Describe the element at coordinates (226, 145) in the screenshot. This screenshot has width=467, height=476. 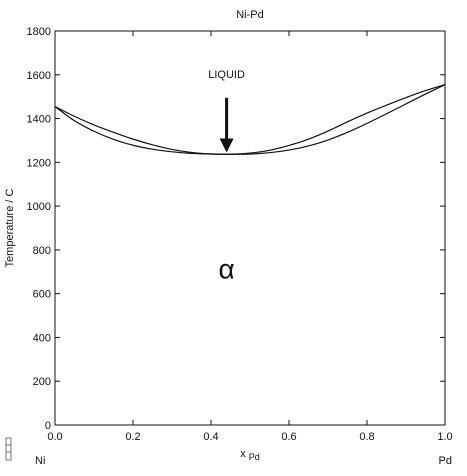
I see `arrow-head` at that location.